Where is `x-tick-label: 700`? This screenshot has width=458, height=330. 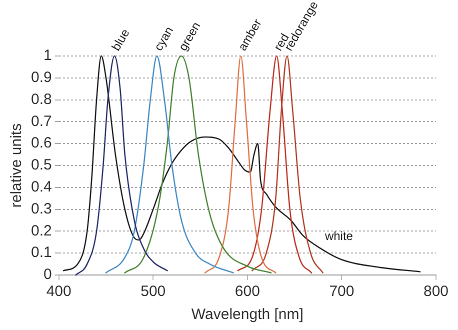 x-tick-label: 700 is located at coordinates (341, 291).